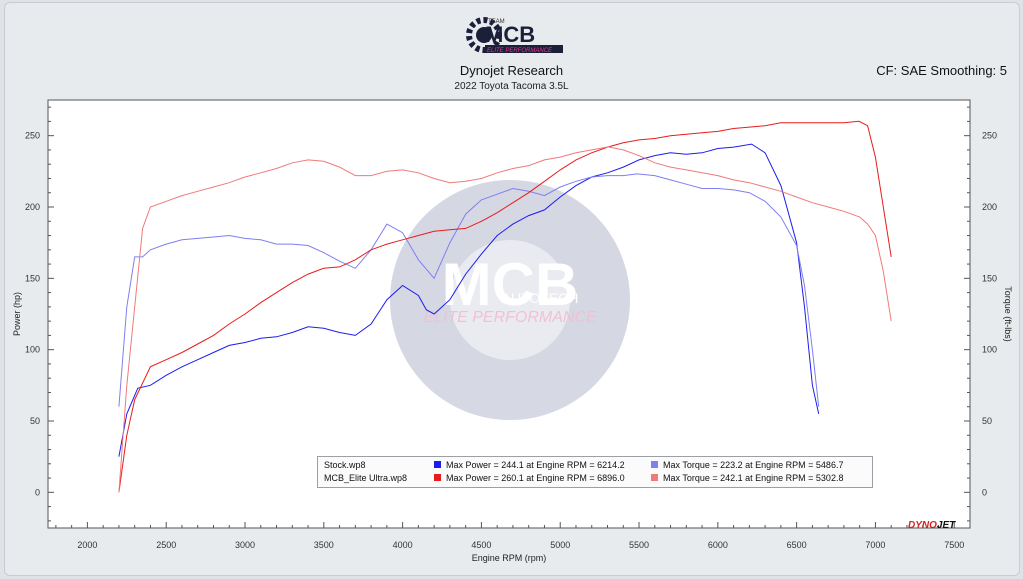 This screenshot has width=1023, height=579. Describe the element at coordinates (540, 298) in the screenshot. I see `watermark-autotech: AUTOTECH` at that location.